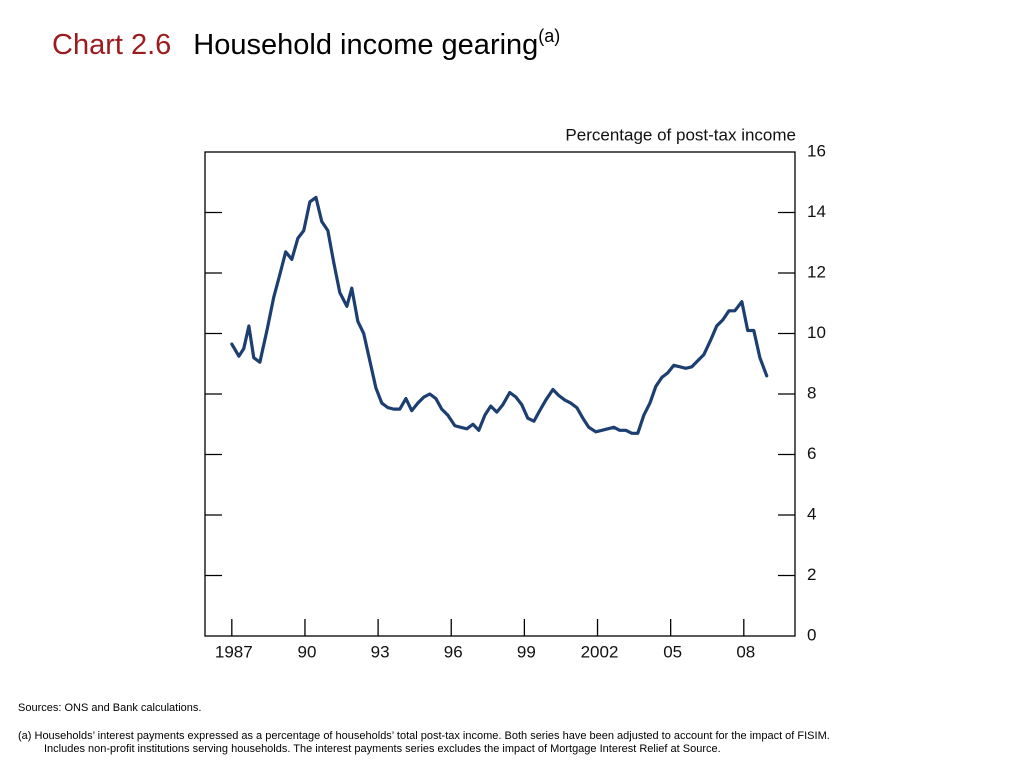 This screenshot has height=768, width=1024. Describe the element at coordinates (600, 651) in the screenshot. I see `x-tick-label: 2002` at that location.